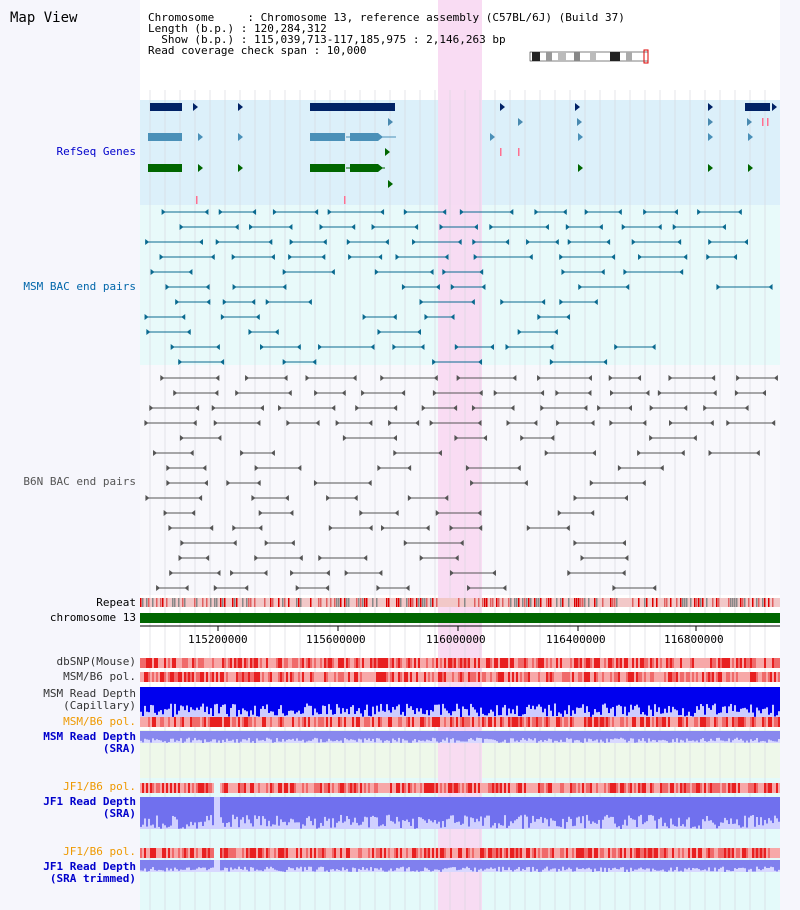 Image resolution: width=800 pixels, height=910 pixels. Describe the element at coordinates (458, 287) in the screenshot. I see `msm-bac-pairs` at that location.